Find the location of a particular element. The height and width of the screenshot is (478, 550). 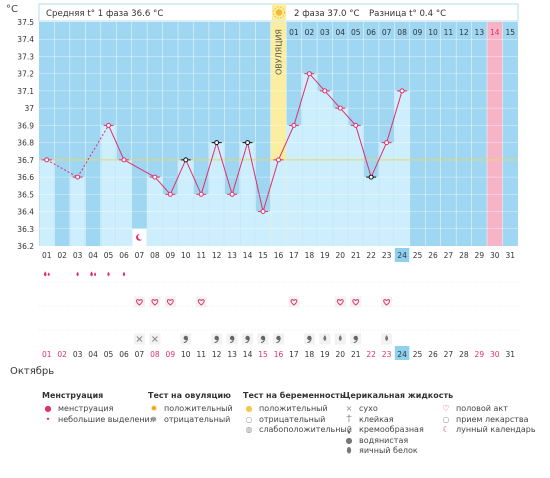

circle-yellow-icon: ● is located at coordinates (249, 408).